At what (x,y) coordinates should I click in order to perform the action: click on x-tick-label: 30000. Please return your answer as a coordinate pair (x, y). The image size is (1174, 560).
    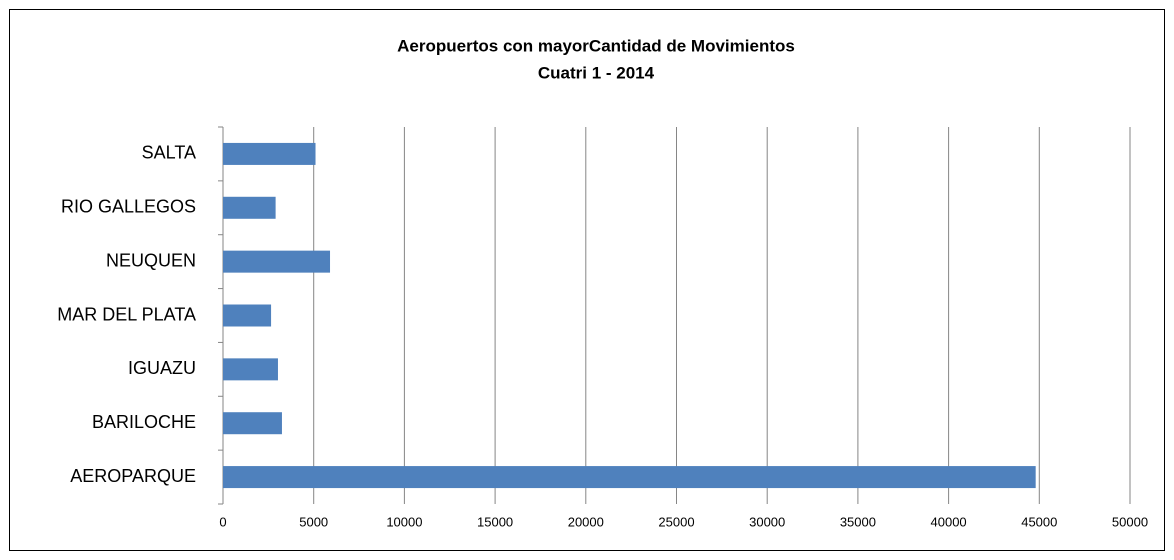
    Looking at the image, I should click on (767, 521).